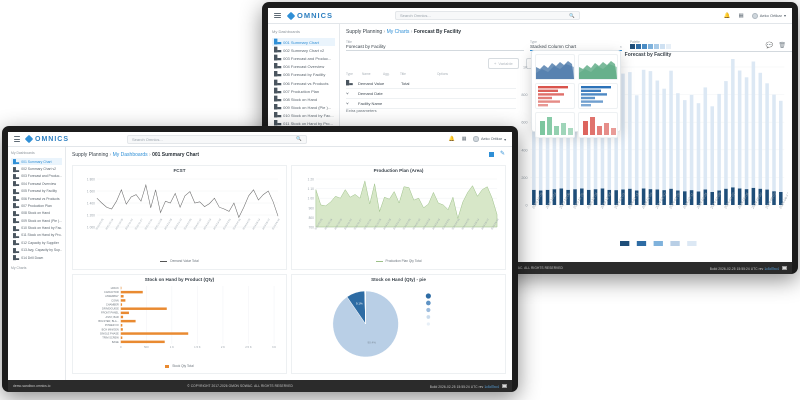 This screenshot has width=800, height=400. Describe the element at coordinates (555, 67) in the screenshot. I see `area-chart-option` at that location.